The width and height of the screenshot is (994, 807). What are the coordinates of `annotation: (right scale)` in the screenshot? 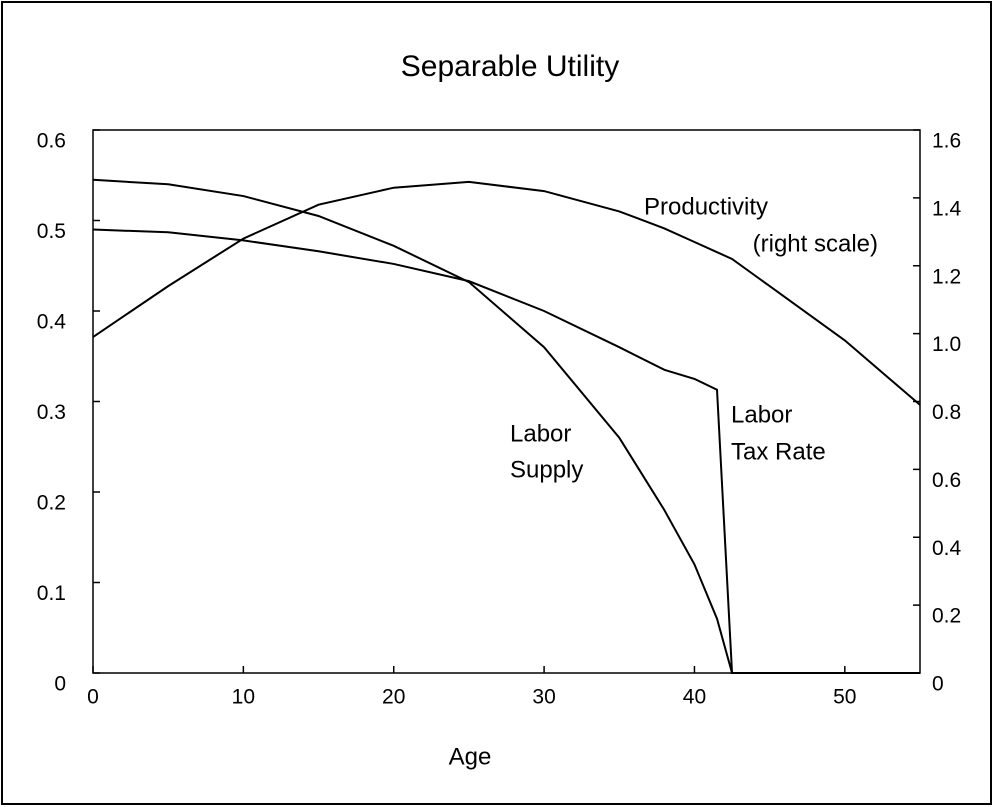 It's located at (815, 243).